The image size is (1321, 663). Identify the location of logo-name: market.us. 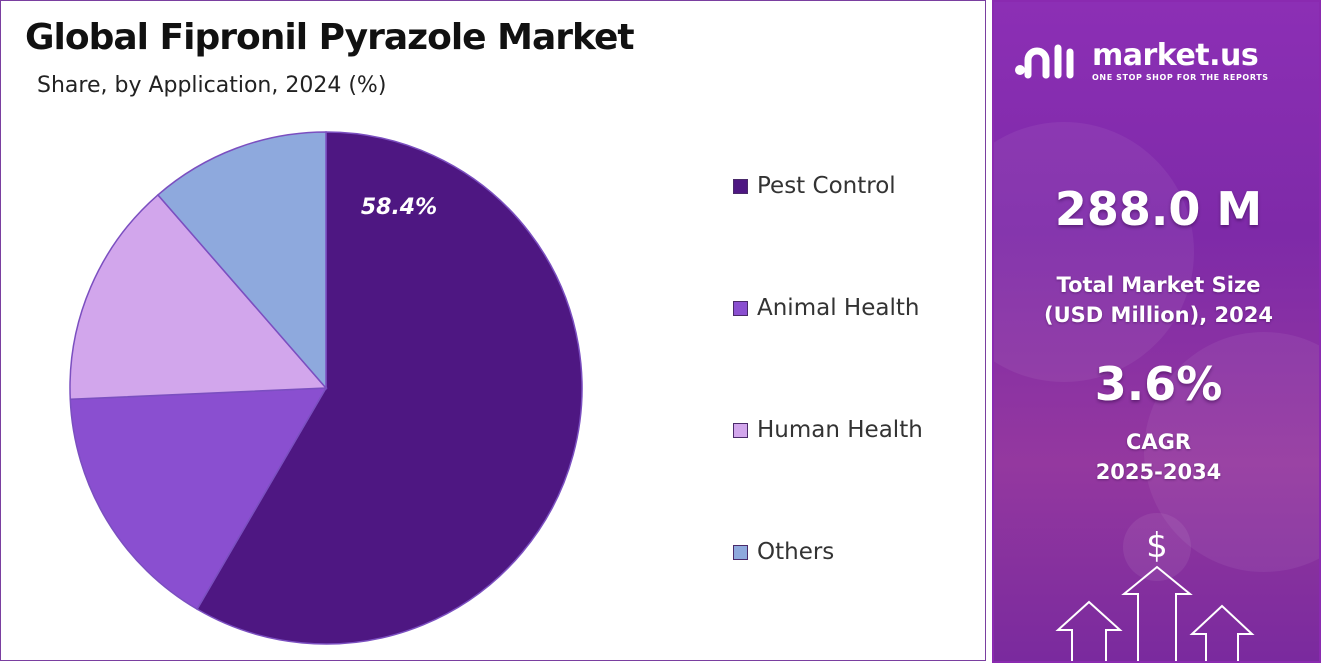
(1175, 55).